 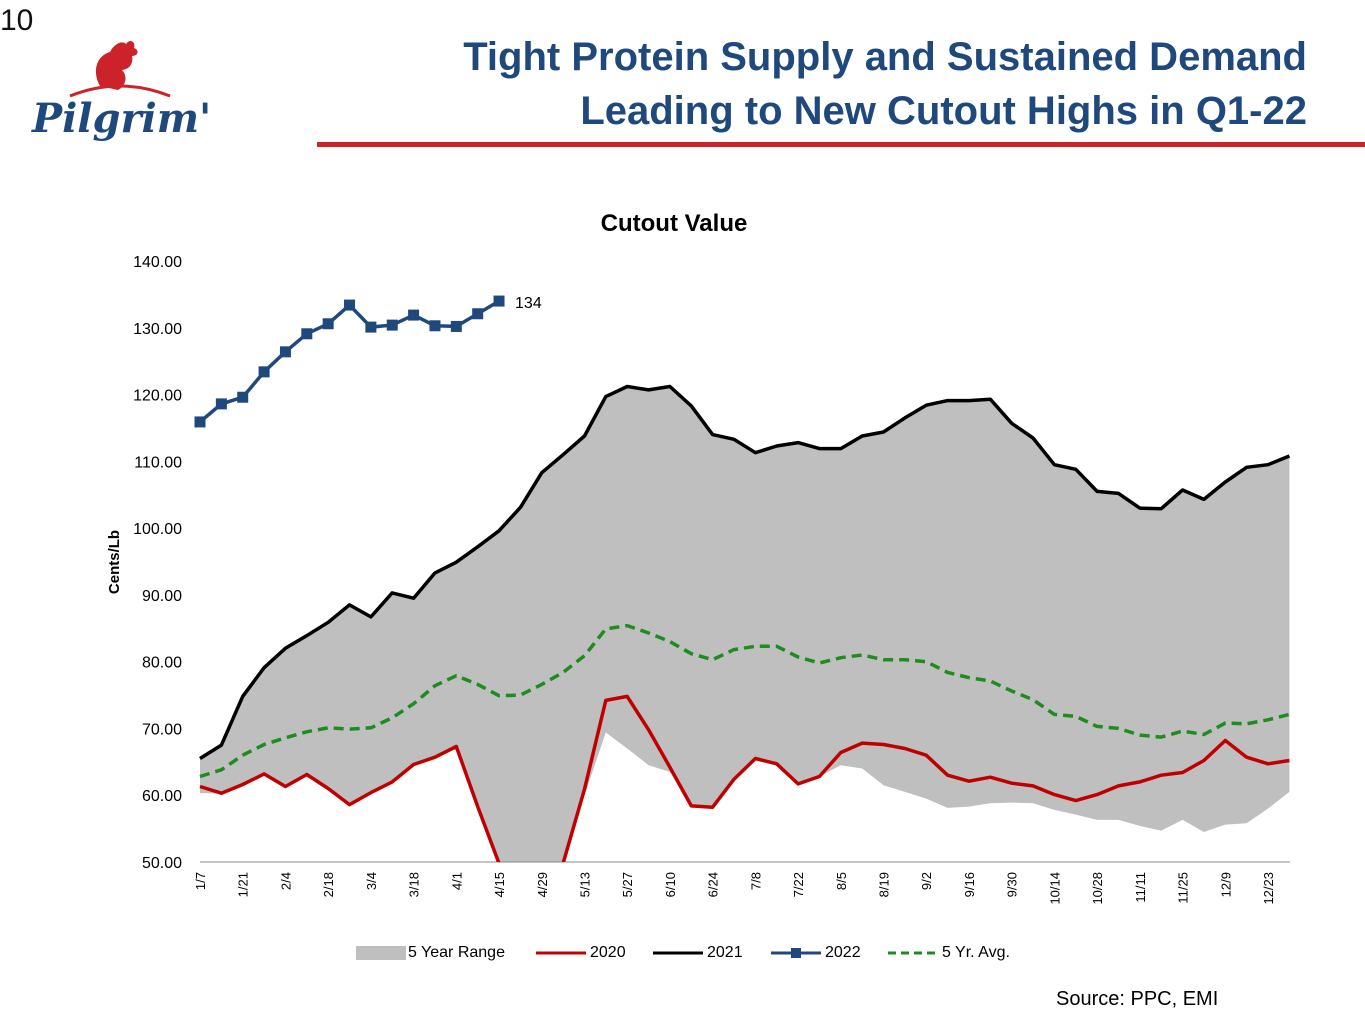 I want to click on data-label-2022: 134, so click(x=528, y=303).